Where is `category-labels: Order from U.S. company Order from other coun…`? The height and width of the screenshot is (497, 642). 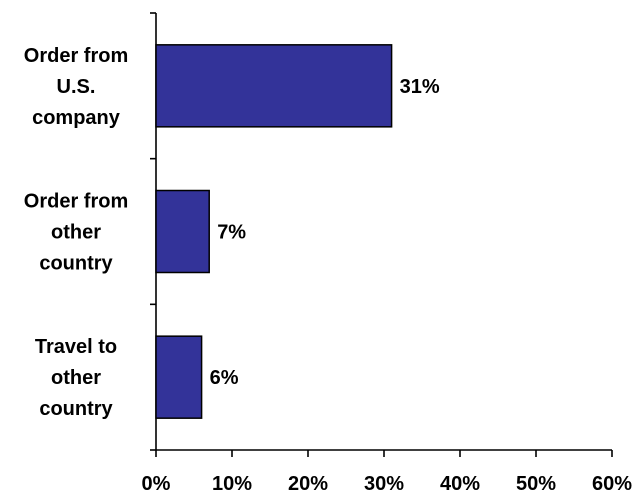 category-labels: Order from U.S. company Order from other coun… is located at coordinates (76, 232).